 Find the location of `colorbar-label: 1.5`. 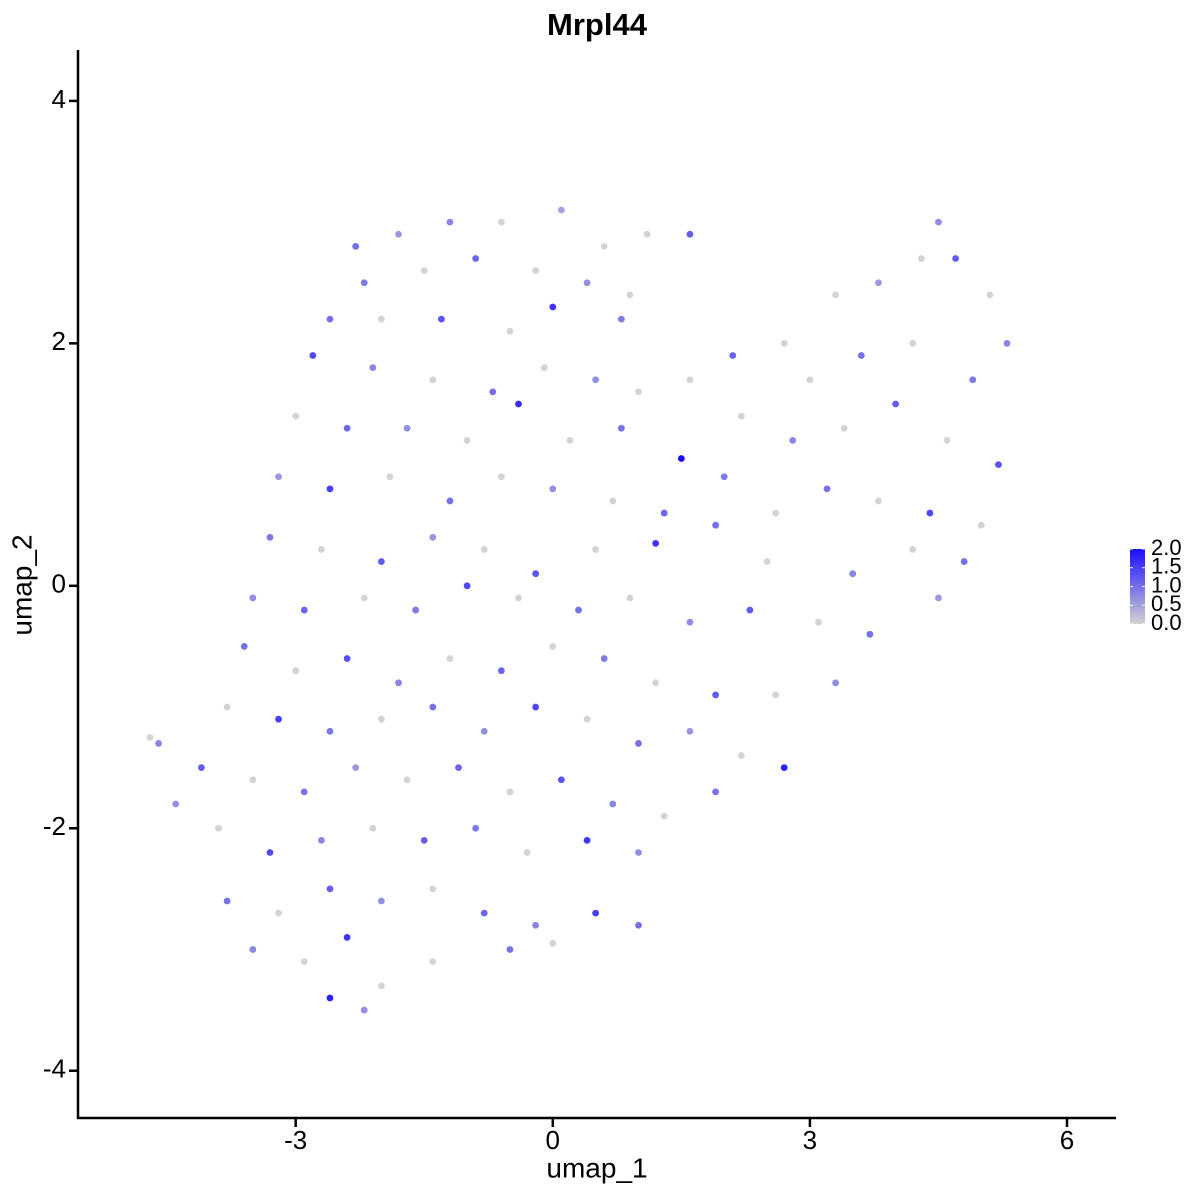

colorbar-label: 1.5 is located at coordinates (1166, 566).